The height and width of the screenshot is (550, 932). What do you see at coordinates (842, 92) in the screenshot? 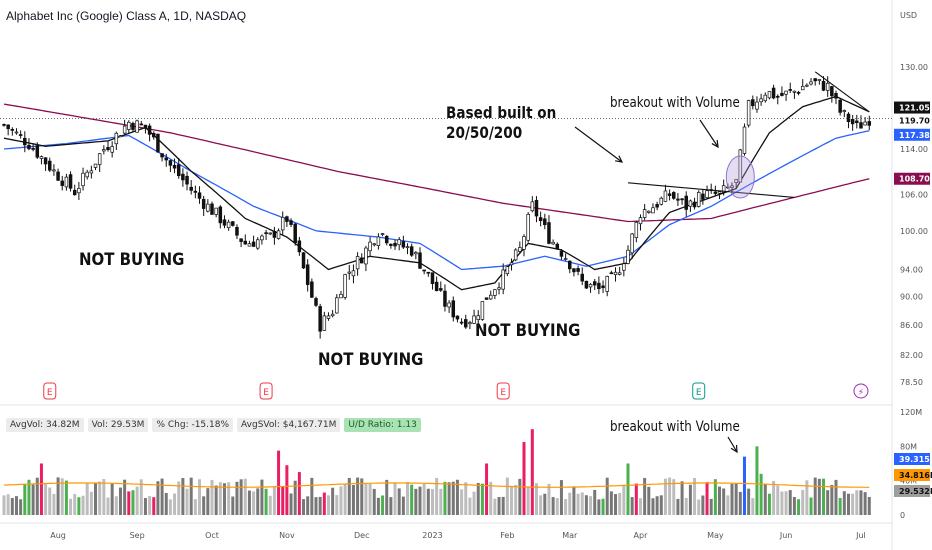
I see `pullback-resistance-line` at bounding box center [842, 92].